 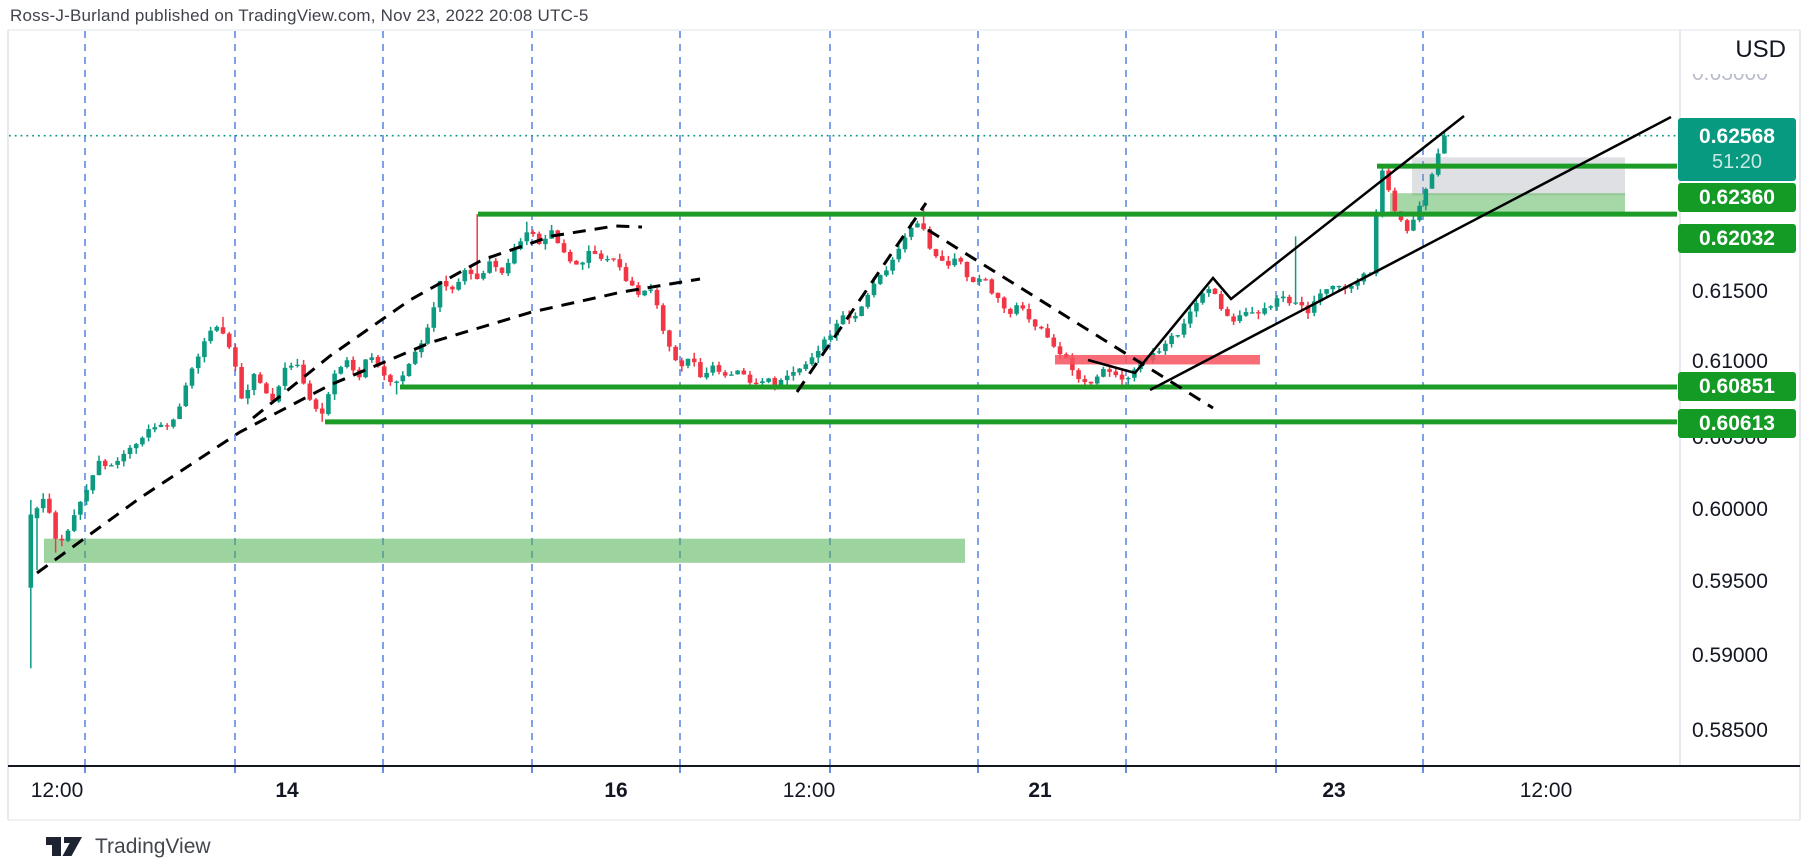 I want to click on solid-trendline-main-uptrend-line, so click(x=1410, y=253).